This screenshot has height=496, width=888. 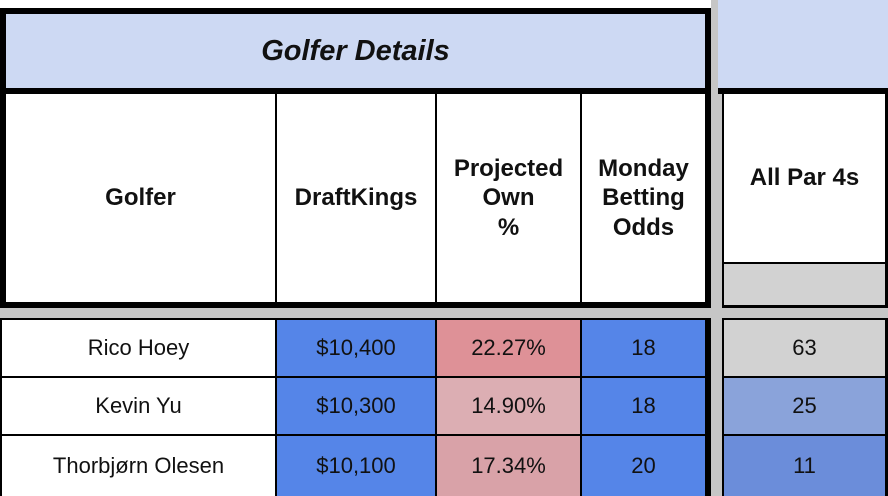 I want to click on par4-subheader-cell, so click(x=805, y=286).